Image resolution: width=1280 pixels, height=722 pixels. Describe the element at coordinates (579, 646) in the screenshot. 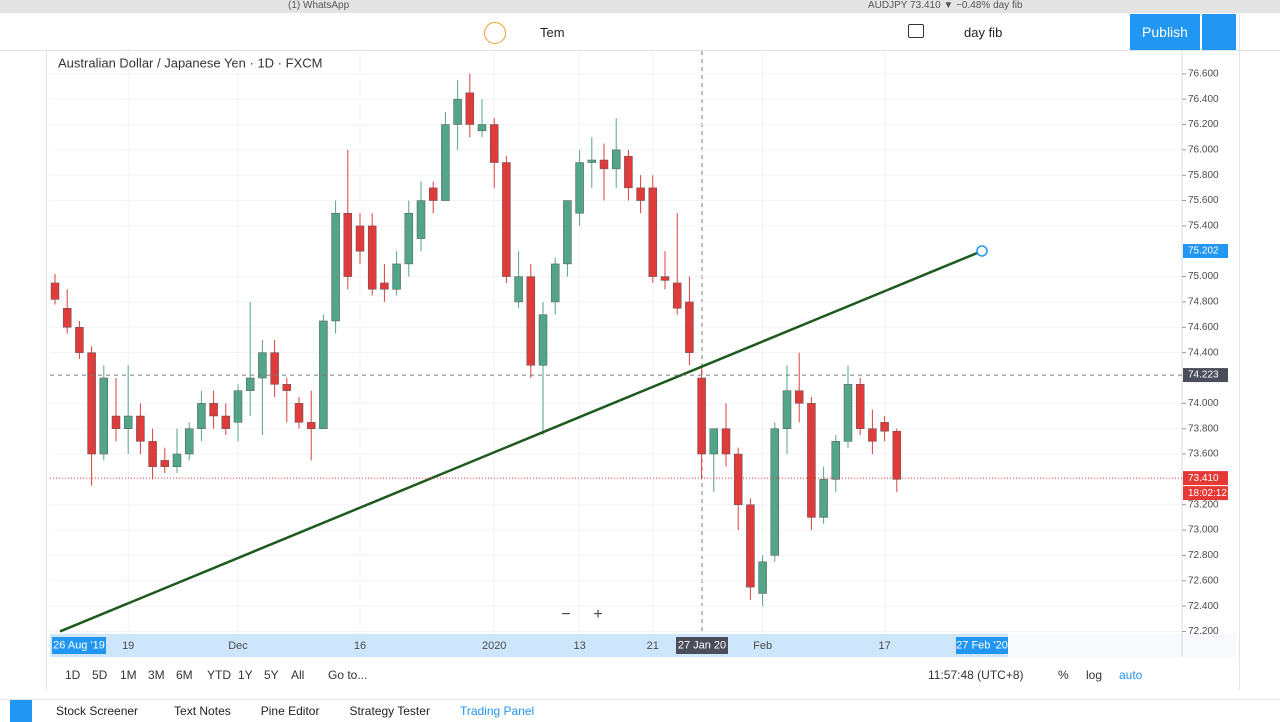

I see `x-tick-label: 13` at that location.